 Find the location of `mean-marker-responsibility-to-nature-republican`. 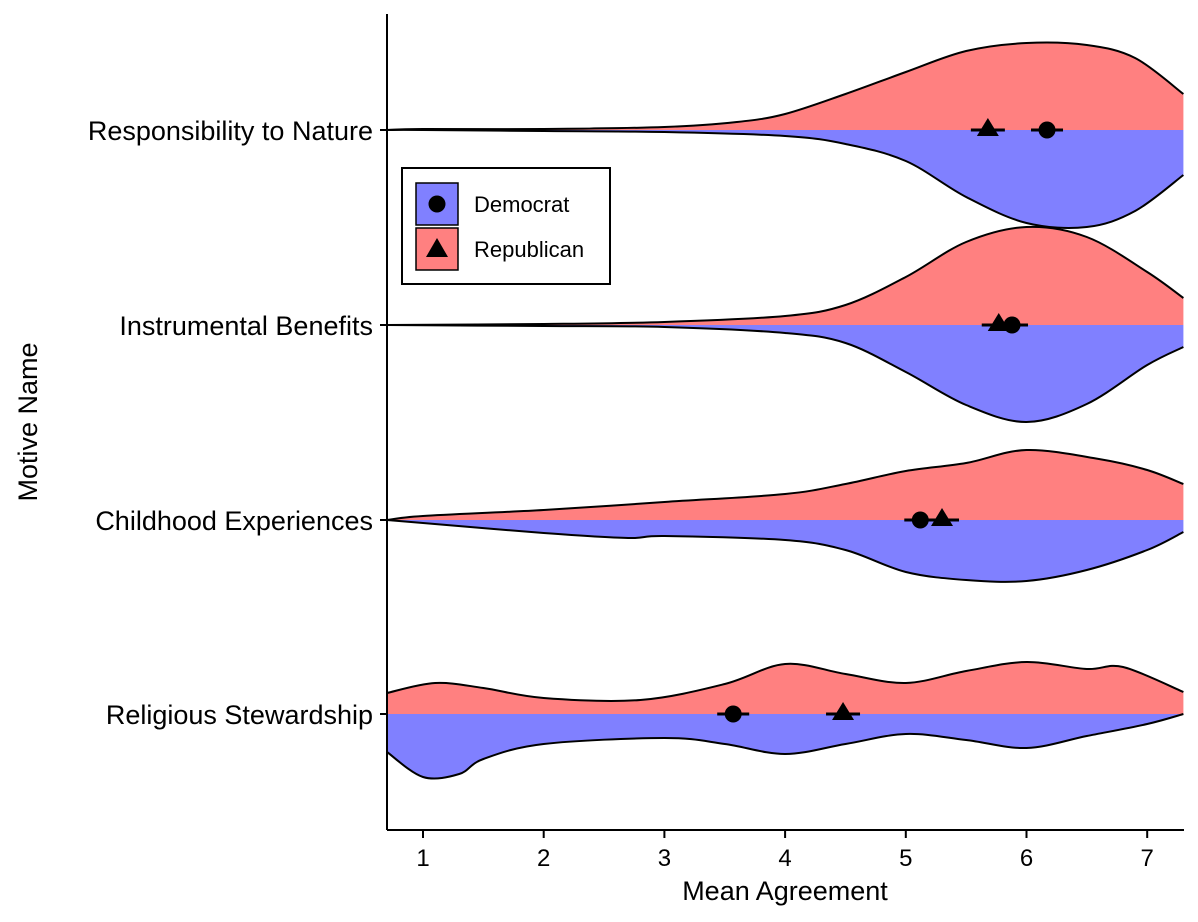

mean-marker-responsibility-to-nature-republican is located at coordinates (987, 127).